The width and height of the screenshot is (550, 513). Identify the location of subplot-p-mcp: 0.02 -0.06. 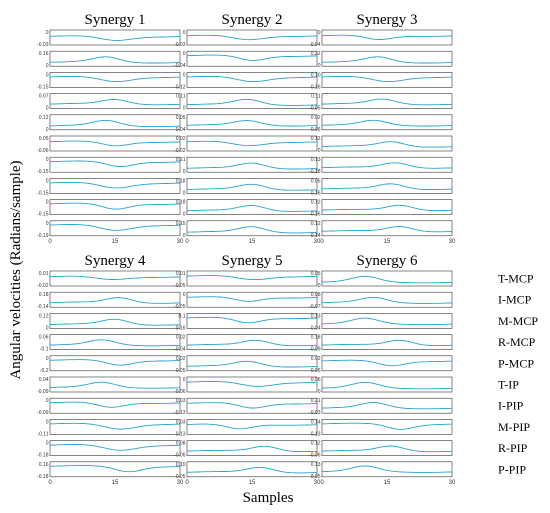
(381, 364).